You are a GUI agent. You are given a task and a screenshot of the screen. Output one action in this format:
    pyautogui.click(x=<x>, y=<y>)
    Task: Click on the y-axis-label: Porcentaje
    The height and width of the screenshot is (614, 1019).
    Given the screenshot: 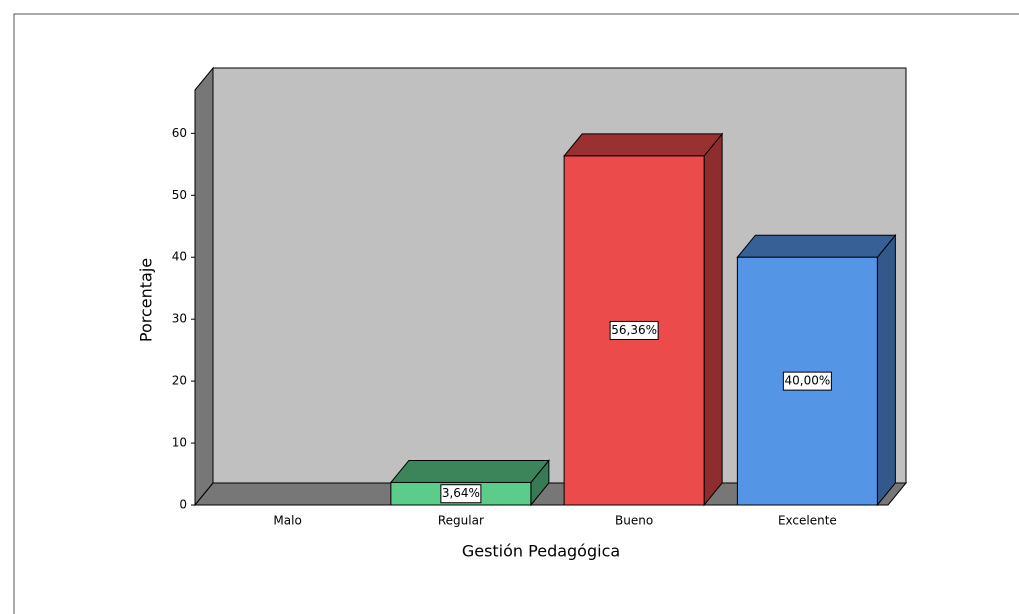 What is the action you would take?
    pyautogui.click(x=146, y=300)
    